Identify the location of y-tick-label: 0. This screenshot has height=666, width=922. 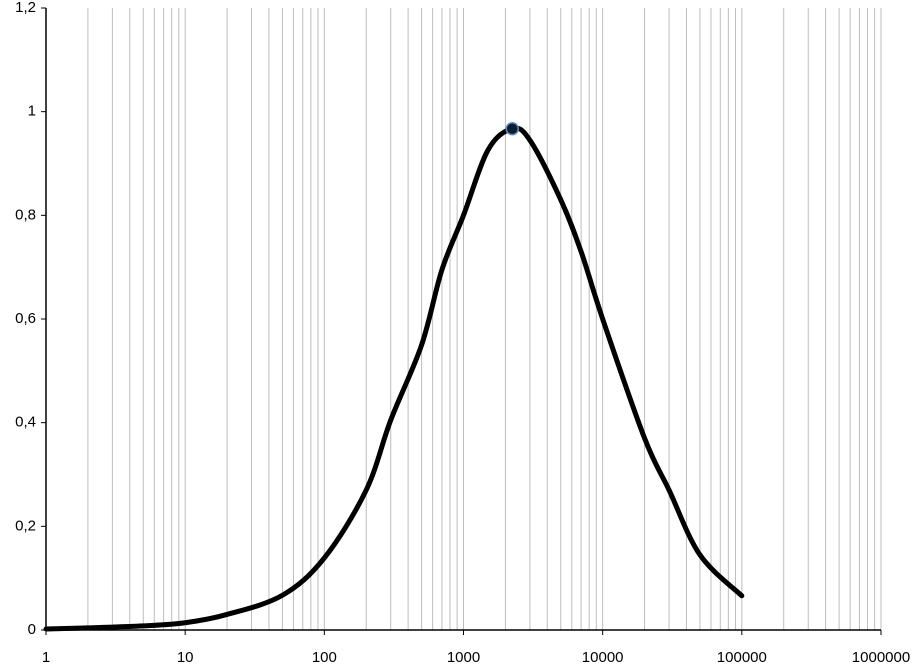
(32, 629).